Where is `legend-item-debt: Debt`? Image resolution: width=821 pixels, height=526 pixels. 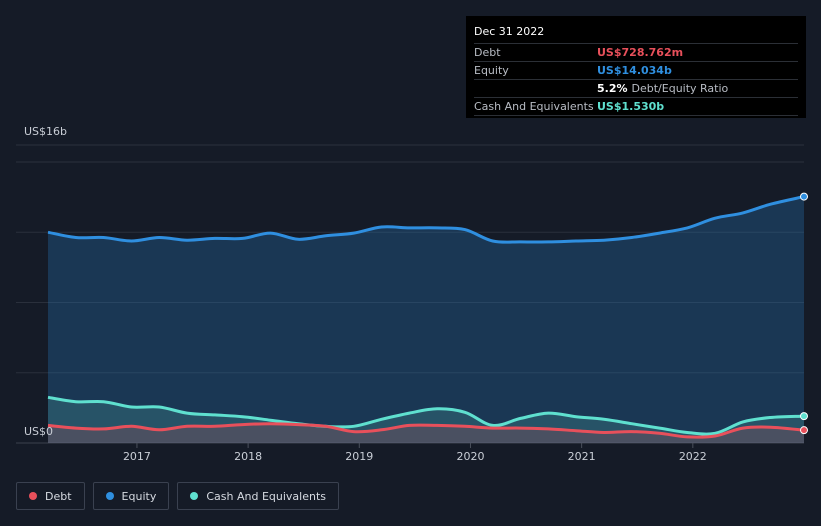
legend-item-debt: Debt is located at coordinates (50, 496).